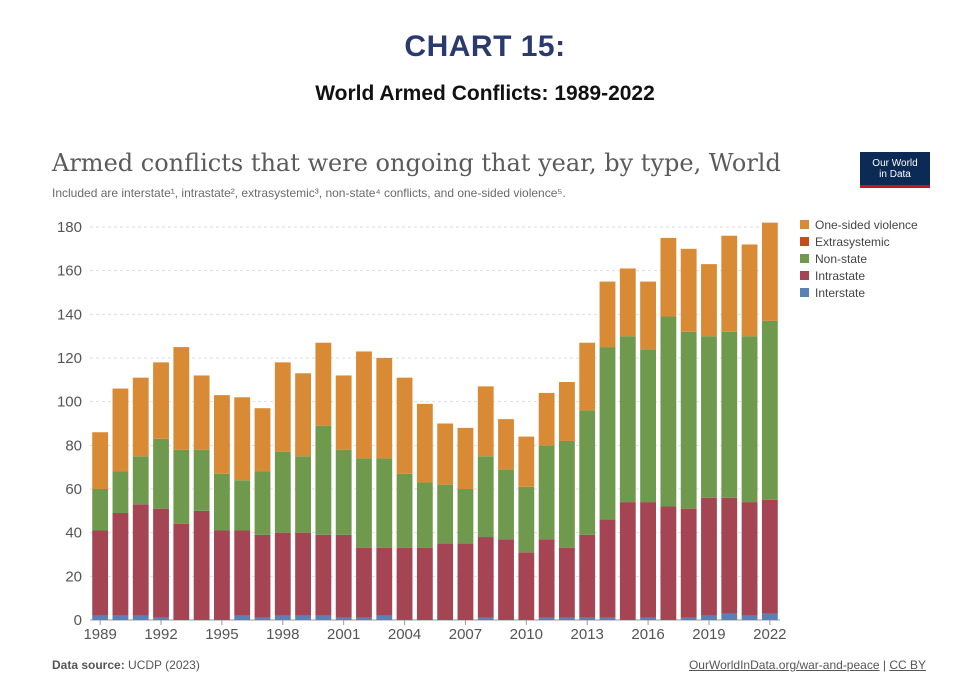 This screenshot has width=970, height=694. Describe the element at coordinates (546, 578) in the screenshot. I see `bar-segment-intrastate-2011` at that location.